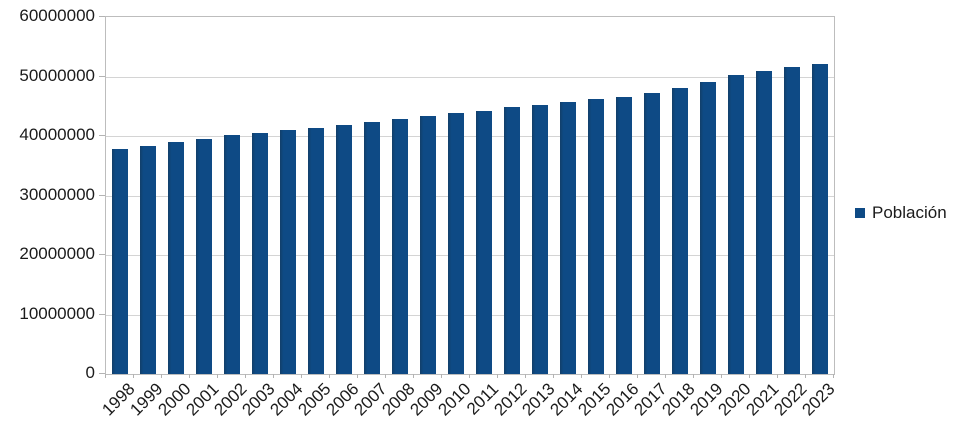 The image size is (960, 435). I want to click on bar-2003, so click(260, 253).